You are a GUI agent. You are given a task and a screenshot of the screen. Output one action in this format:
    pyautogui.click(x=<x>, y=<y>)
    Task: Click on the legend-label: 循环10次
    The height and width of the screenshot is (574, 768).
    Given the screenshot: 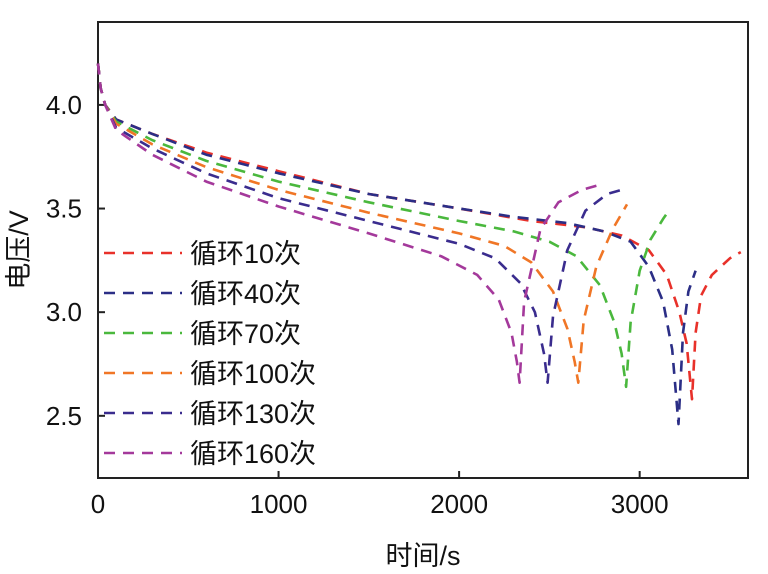 What is the action you would take?
    pyautogui.click(x=245, y=254)
    